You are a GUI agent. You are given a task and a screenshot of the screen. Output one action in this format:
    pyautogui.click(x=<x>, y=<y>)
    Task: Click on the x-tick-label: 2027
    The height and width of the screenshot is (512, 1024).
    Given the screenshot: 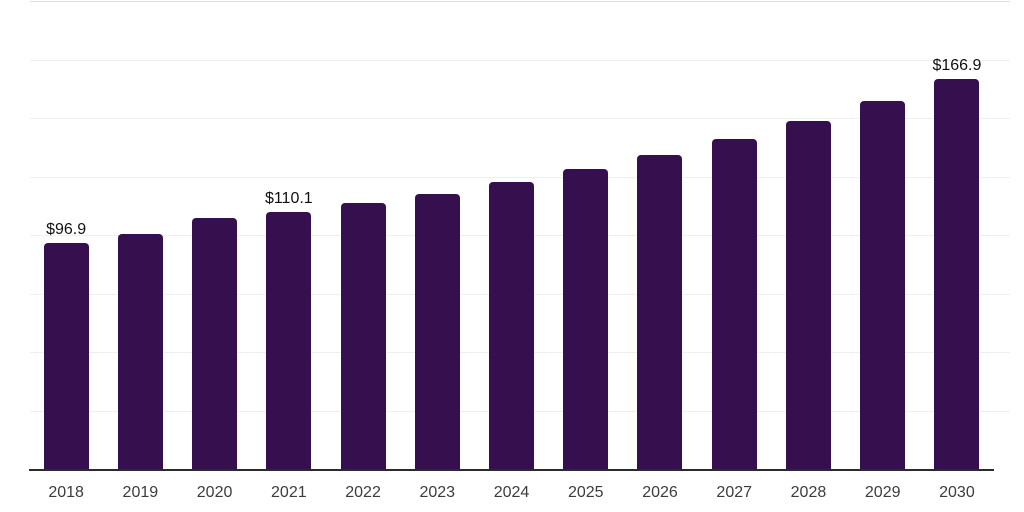 What is the action you would take?
    pyautogui.click(x=734, y=492)
    